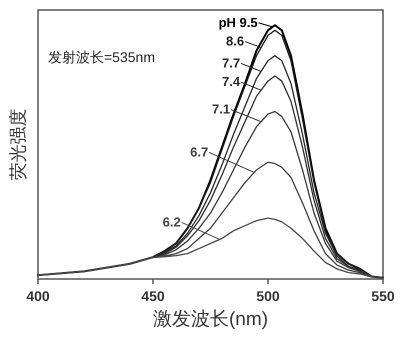  Describe the element at coordinates (235, 41) in the screenshot. I see `legend-label: 8.6` at that location.